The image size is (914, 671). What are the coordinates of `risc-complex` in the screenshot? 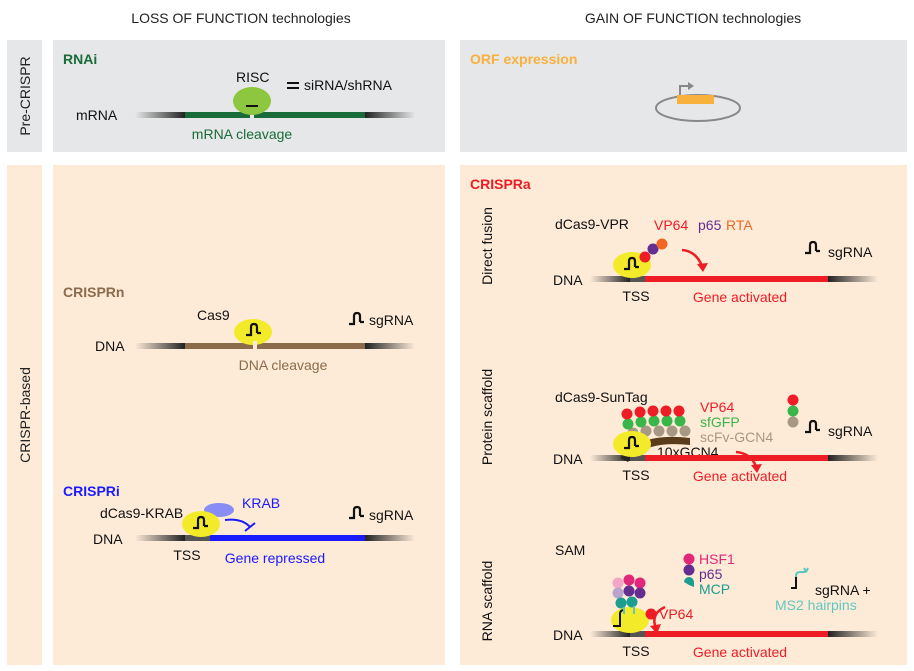 It's located at (252, 101).